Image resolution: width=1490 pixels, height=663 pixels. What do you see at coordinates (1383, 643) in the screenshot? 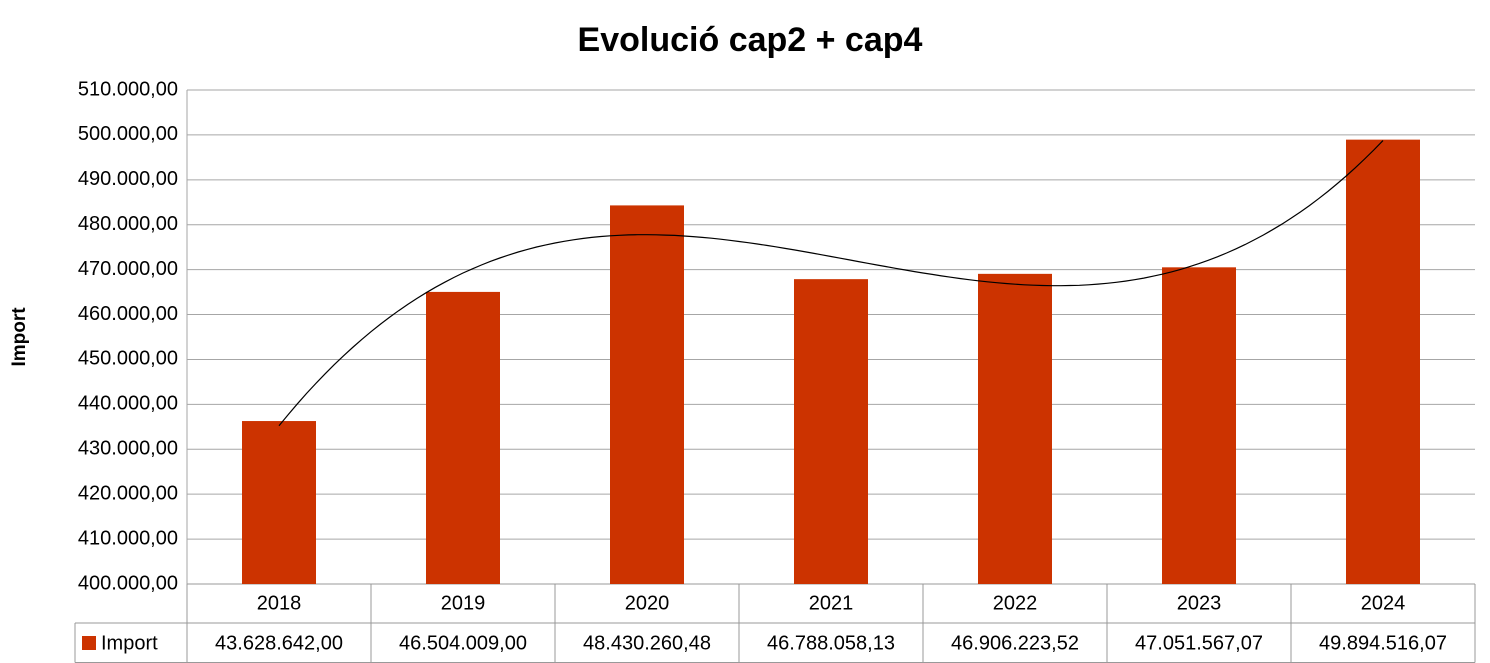
I see `table-value: 49.894.516,07` at bounding box center [1383, 643].